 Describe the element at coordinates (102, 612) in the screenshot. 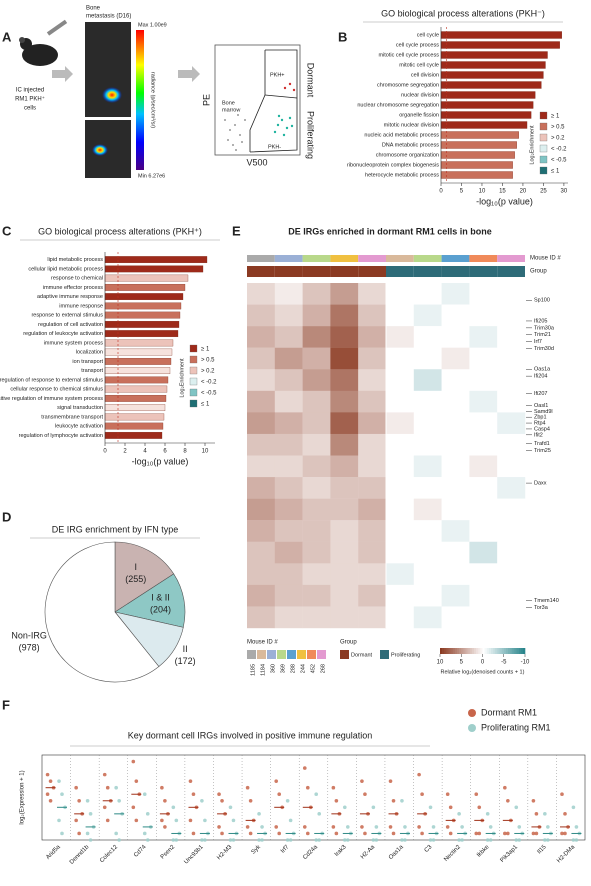

I see `pie-slice` at that location.